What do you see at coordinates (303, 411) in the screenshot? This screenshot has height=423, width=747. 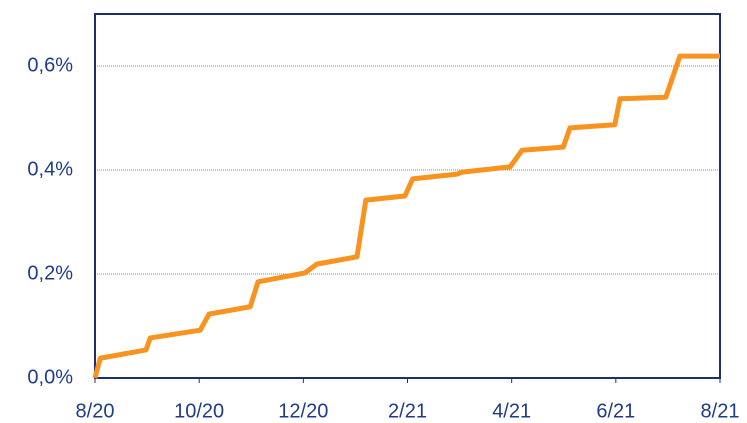 I see `x-tick-label: 12/20` at bounding box center [303, 411].